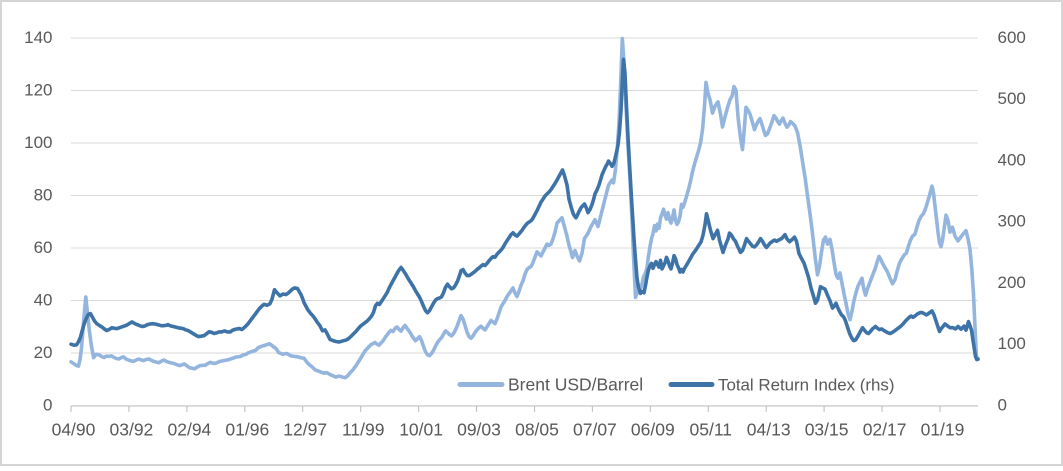 This screenshot has width=1063, height=471. Describe the element at coordinates (43, 247) in the screenshot. I see `svg-text: 60` at that location.